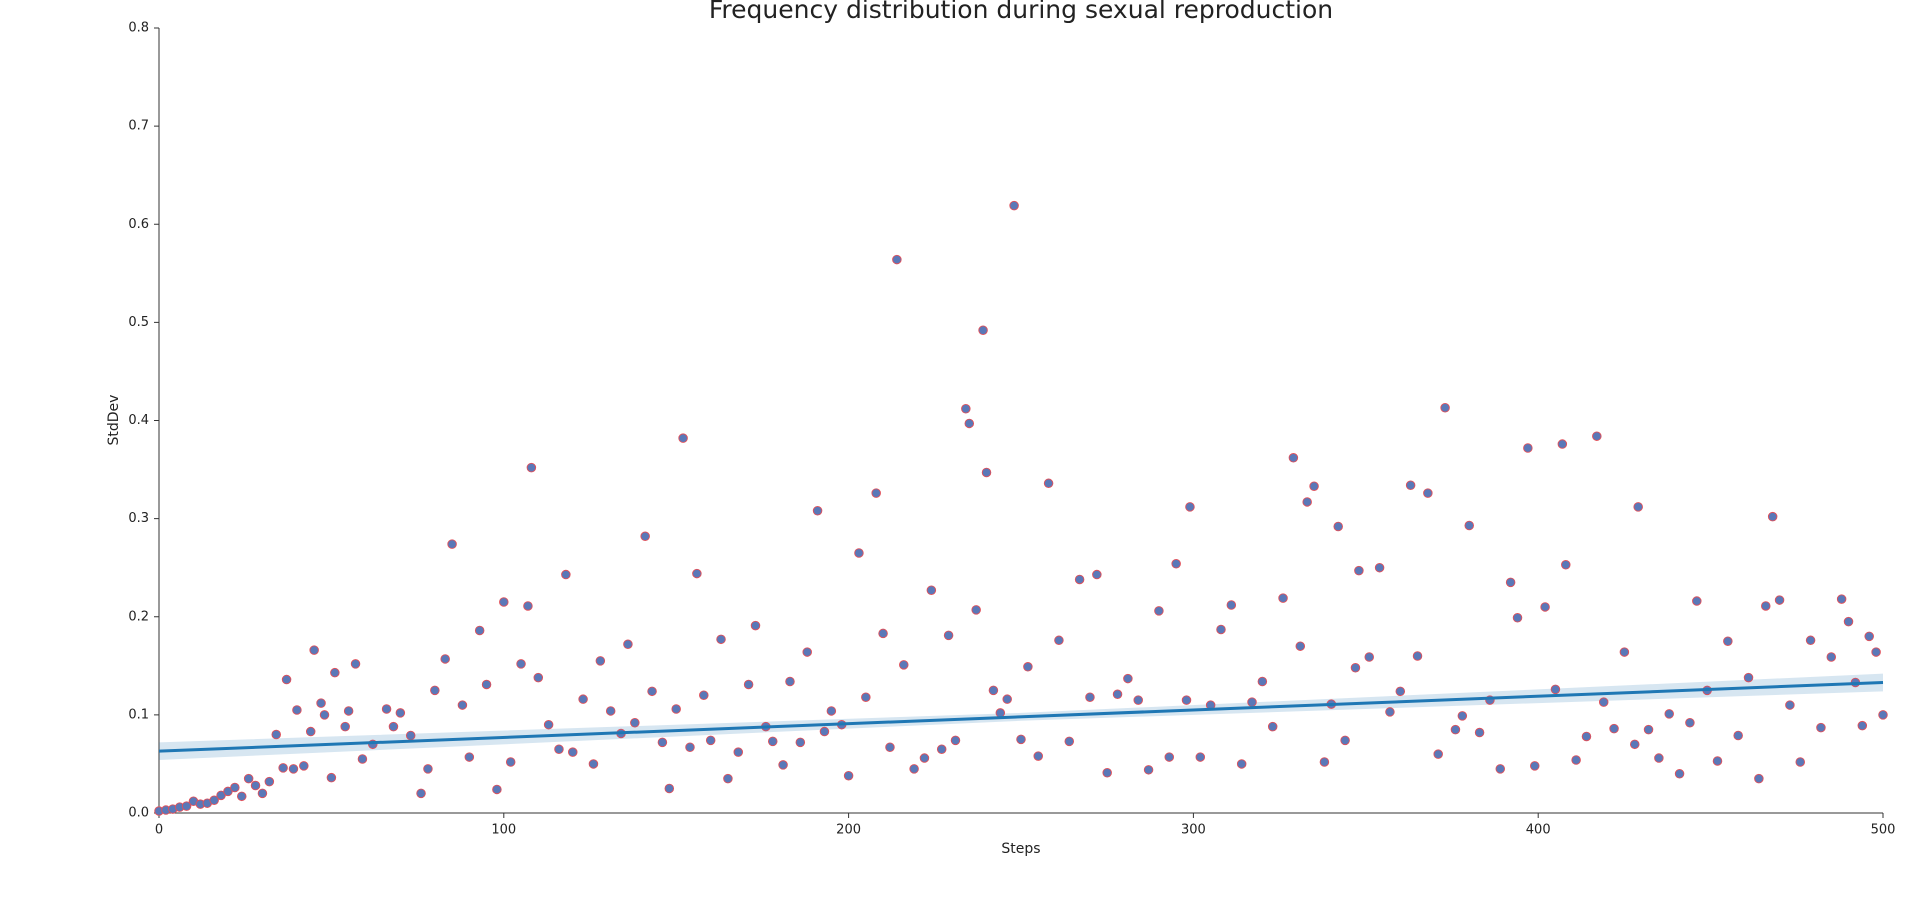 Image resolution: width=1920 pixels, height=921 pixels. Describe the element at coordinates (138, 322) in the screenshot. I see `y-tick-label: 0.5` at that location.